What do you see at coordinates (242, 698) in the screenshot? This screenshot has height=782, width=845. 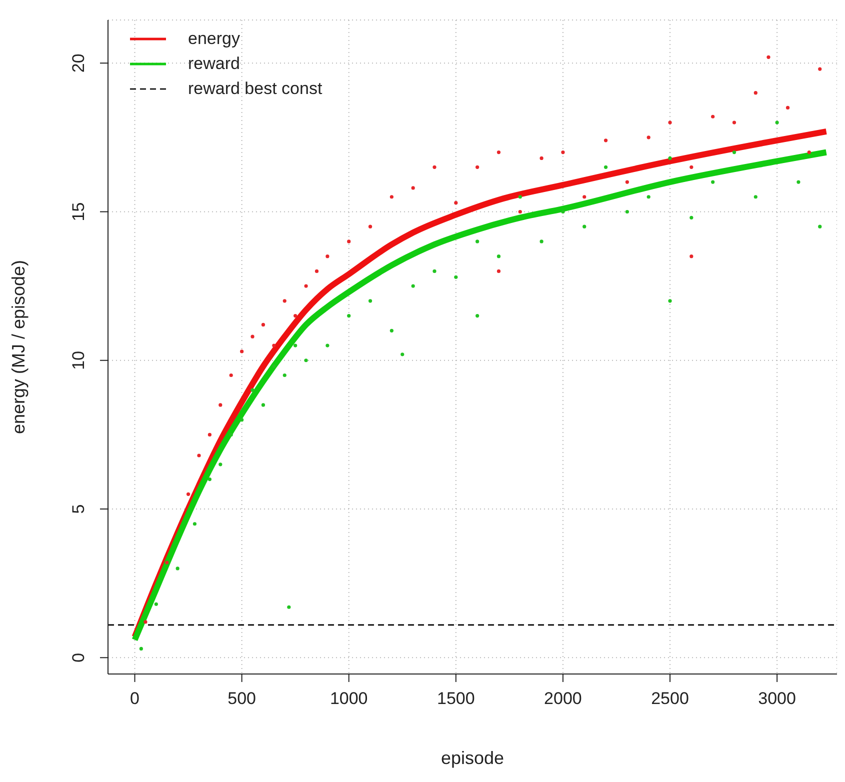 I see `x-tick-label: 500` at bounding box center [242, 698].